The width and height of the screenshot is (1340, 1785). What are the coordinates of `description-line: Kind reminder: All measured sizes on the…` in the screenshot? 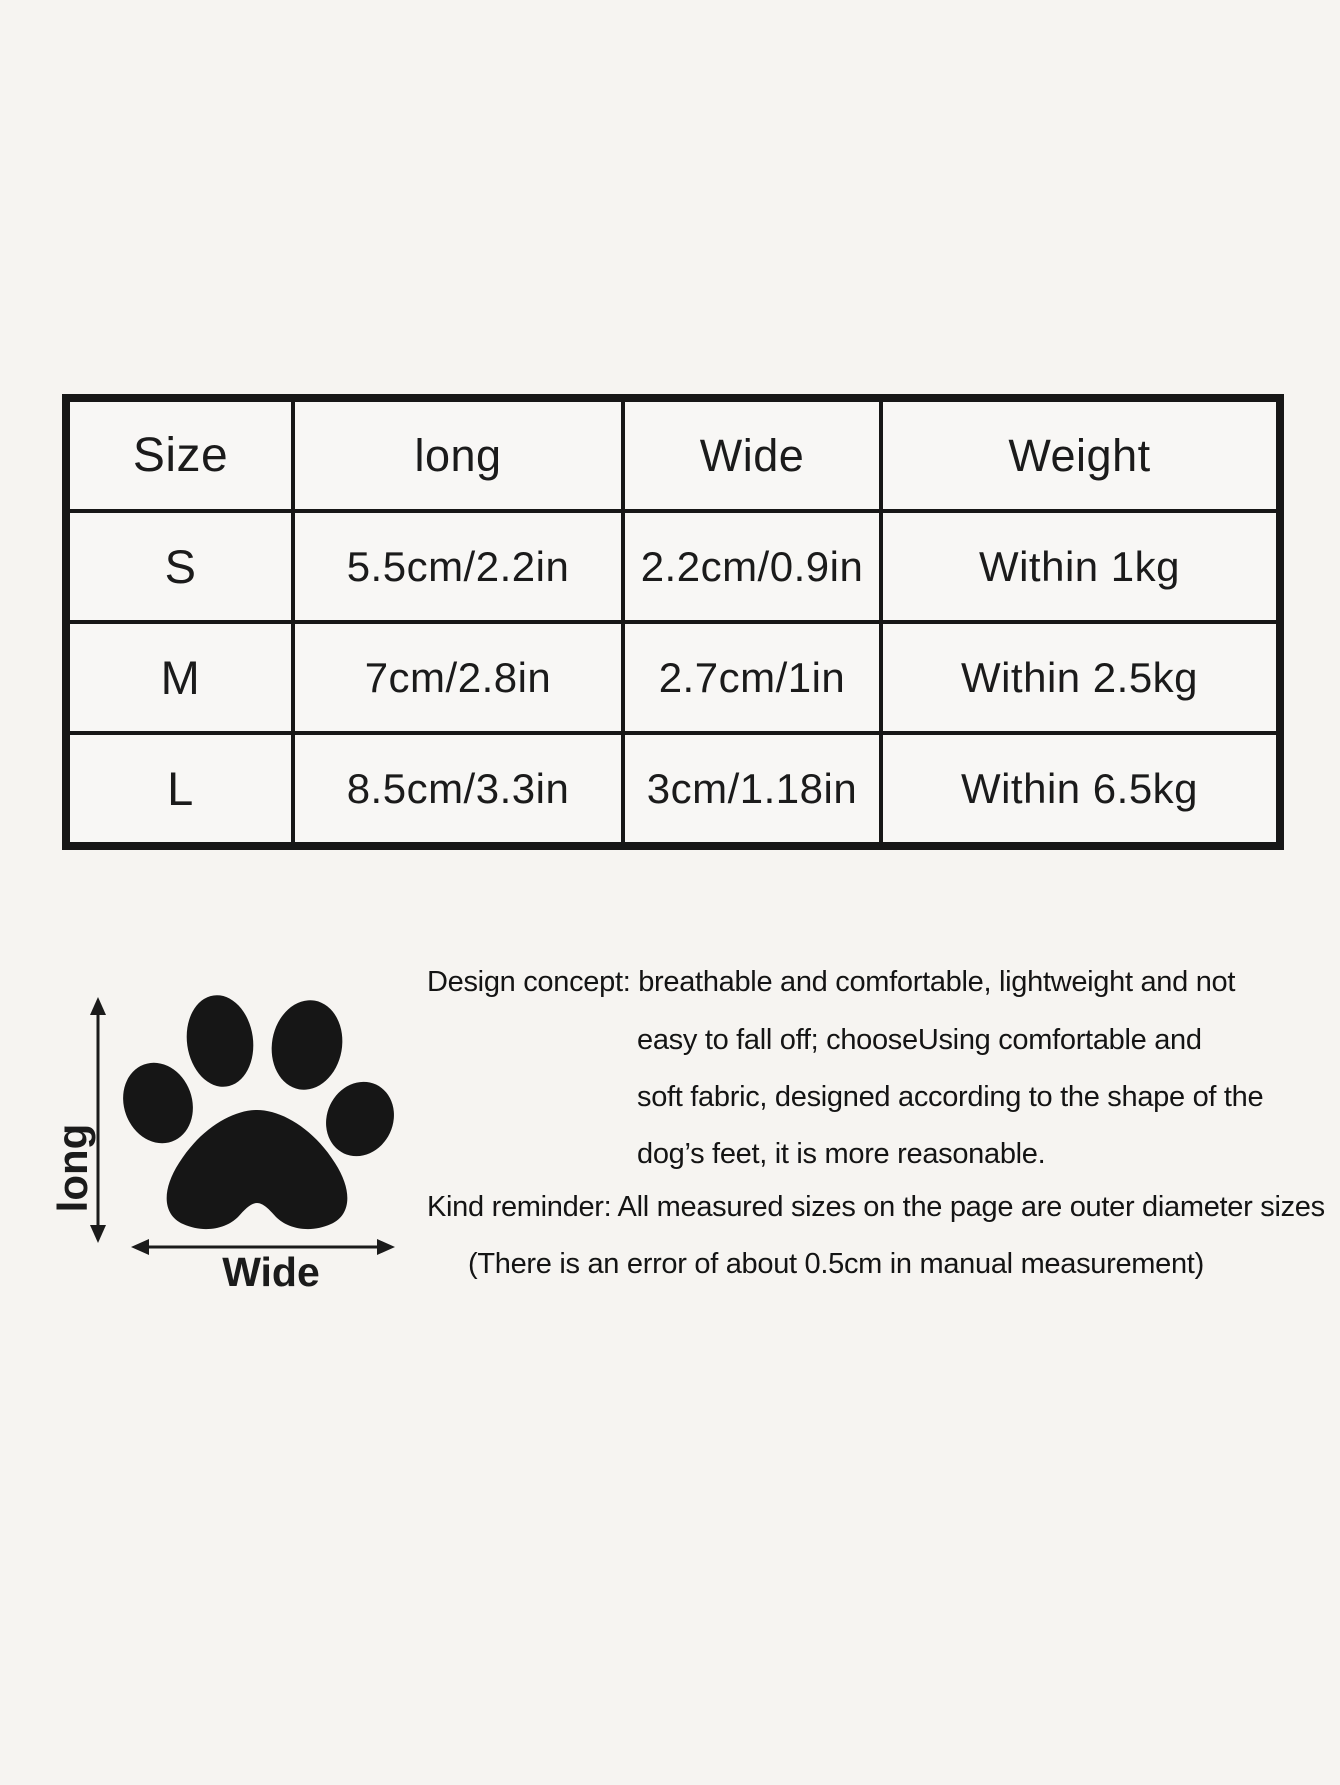 It's located at (876, 1207).